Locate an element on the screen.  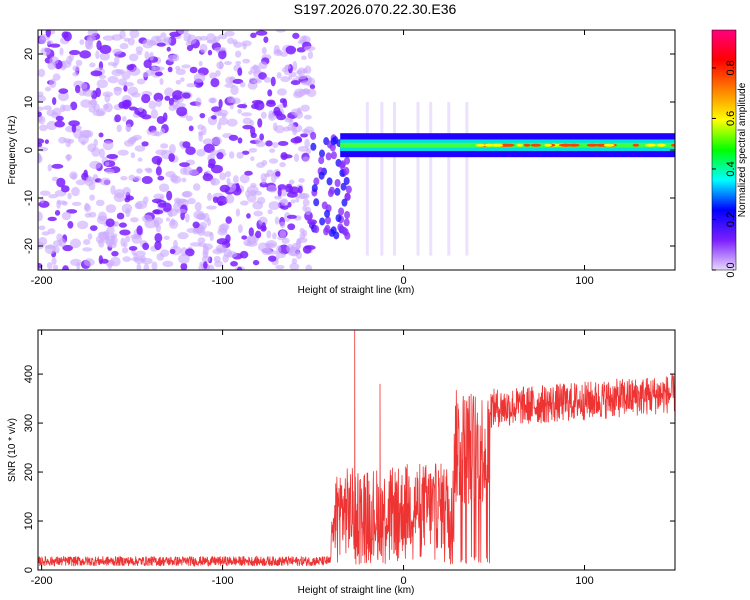
colorbar-tick-label: 0.6 is located at coordinates (731, 118).